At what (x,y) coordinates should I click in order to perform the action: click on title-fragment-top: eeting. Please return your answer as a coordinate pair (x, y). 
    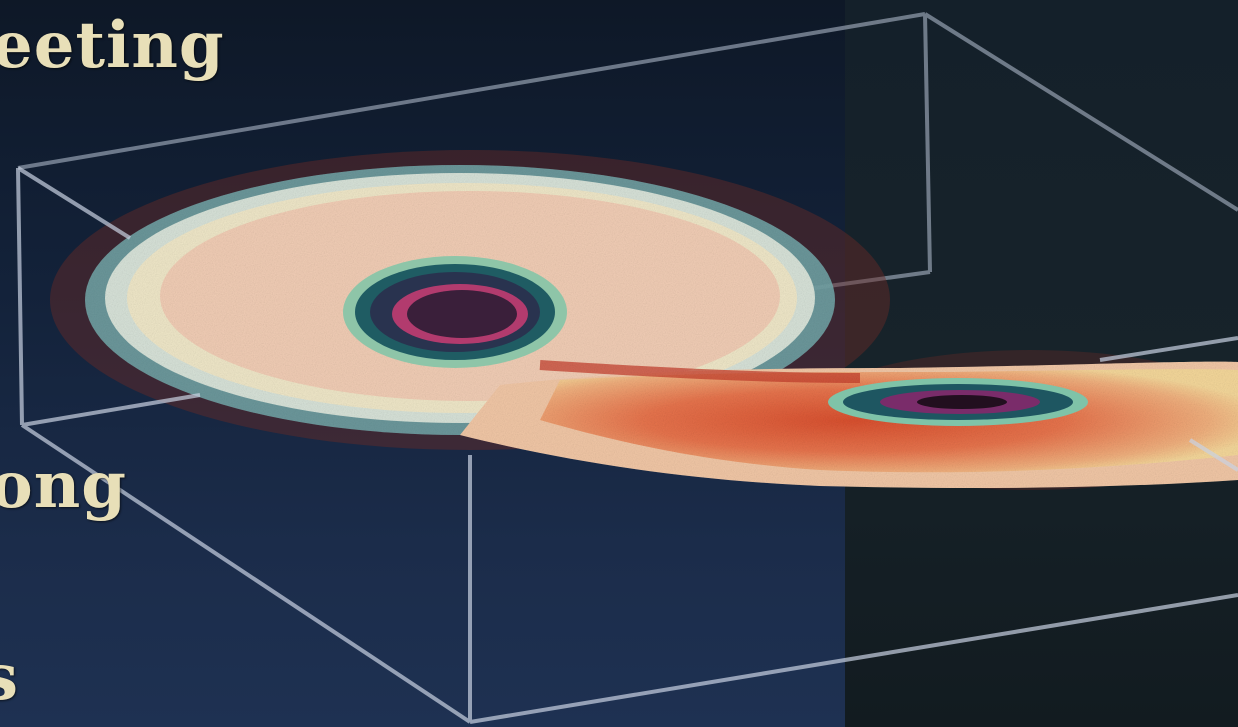
    Looking at the image, I should click on (112, 45).